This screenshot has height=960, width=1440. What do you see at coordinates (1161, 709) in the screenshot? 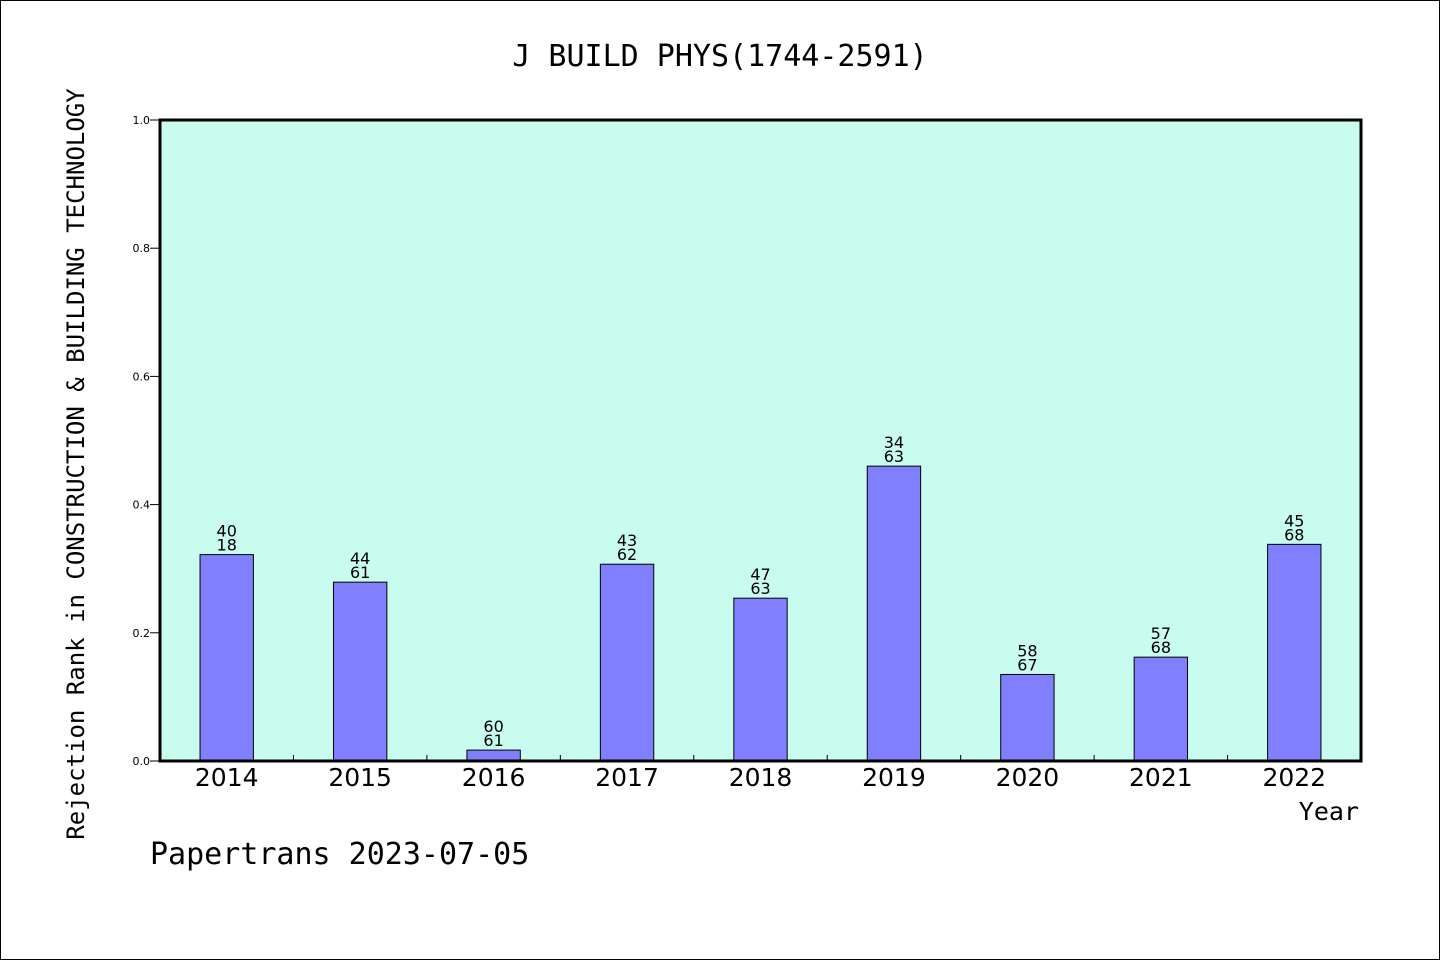
I see `bar-2021` at bounding box center [1161, 709].